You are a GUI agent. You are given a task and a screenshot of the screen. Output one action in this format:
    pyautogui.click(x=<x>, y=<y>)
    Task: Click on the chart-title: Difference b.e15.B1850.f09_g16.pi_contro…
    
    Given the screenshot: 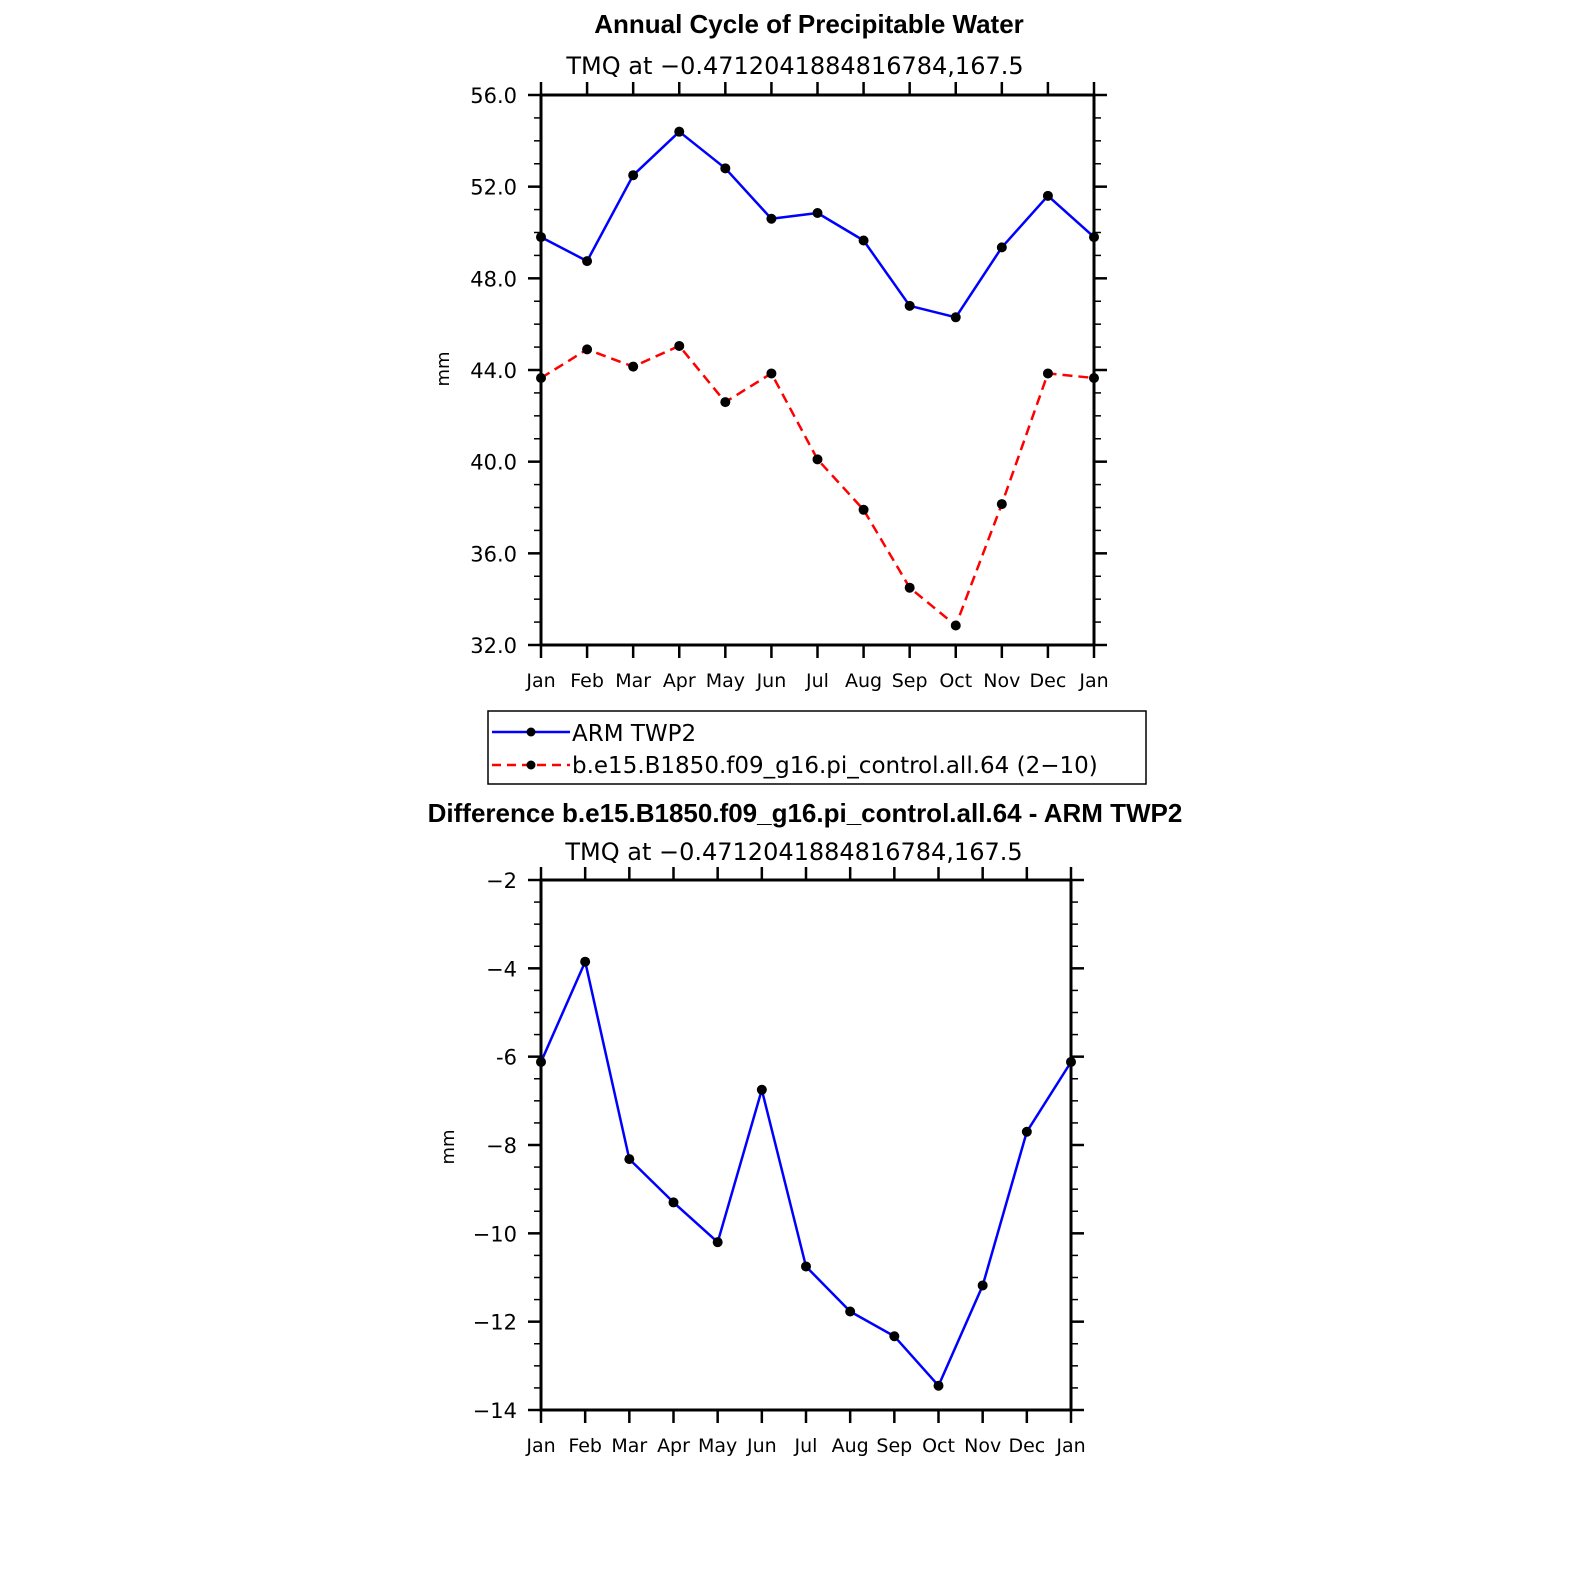 What is the action you would take?
    pyautogui.click(x=805, y=813)
    